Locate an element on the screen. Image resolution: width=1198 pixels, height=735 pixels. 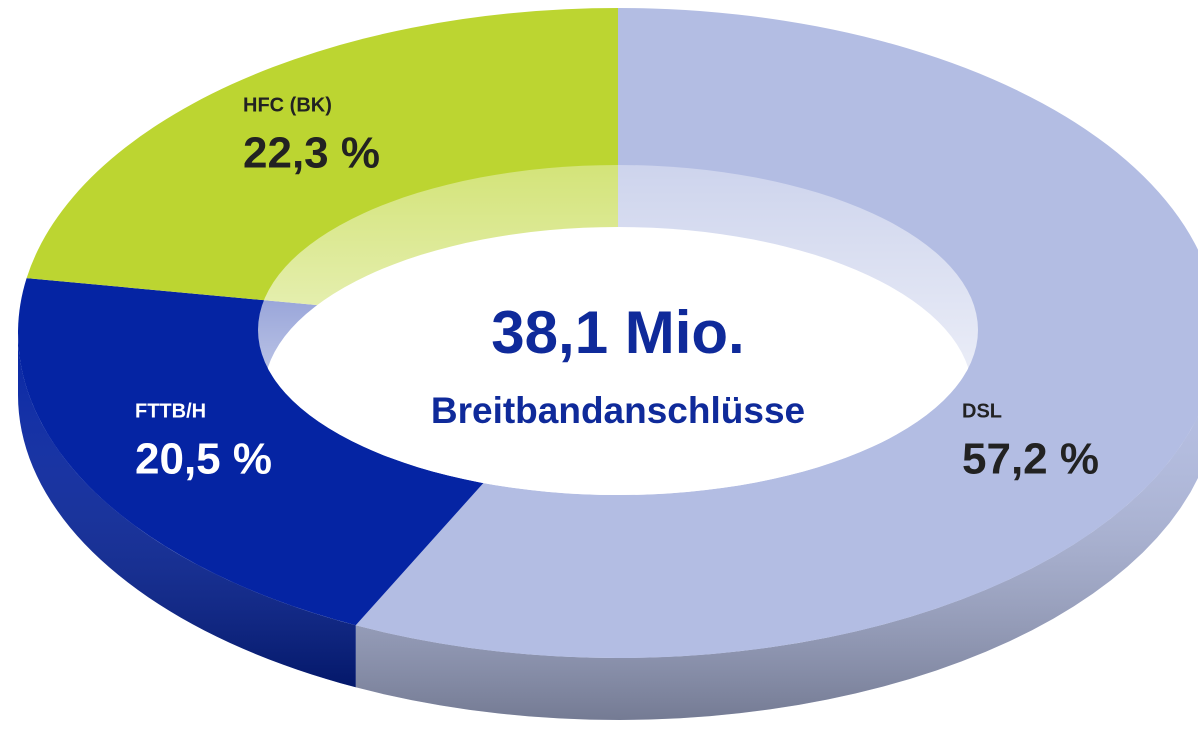
slice-value: 22,3 % is located at coordinates (311, 153).